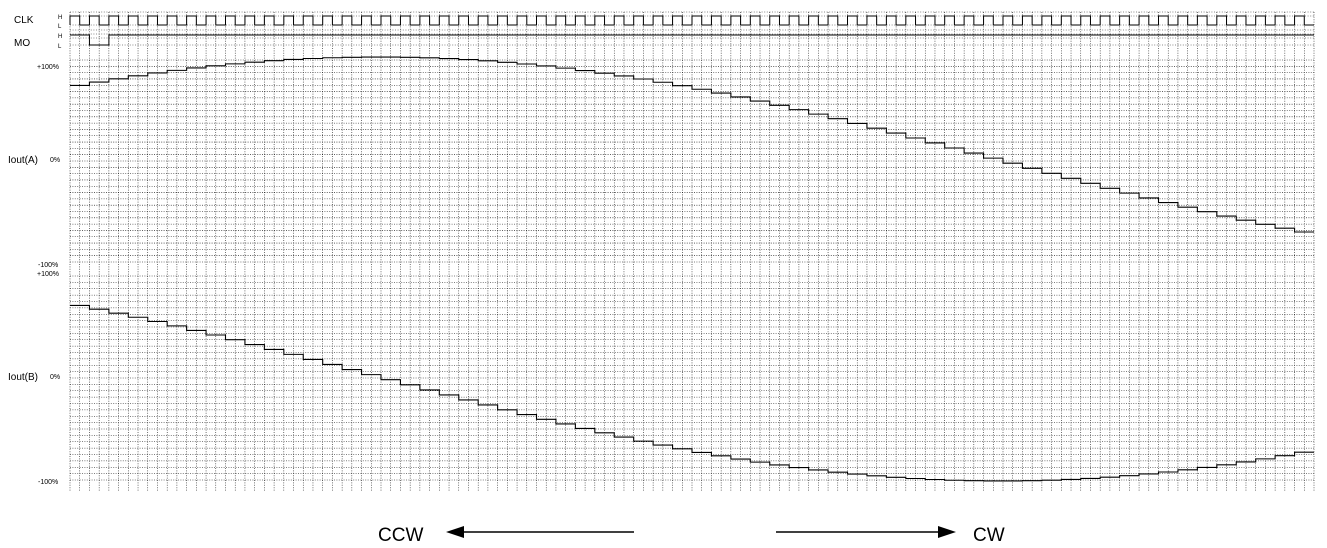 The image size is (1327, 548). I want to click on ccw-arrowhead-icon, so click(455, 532).